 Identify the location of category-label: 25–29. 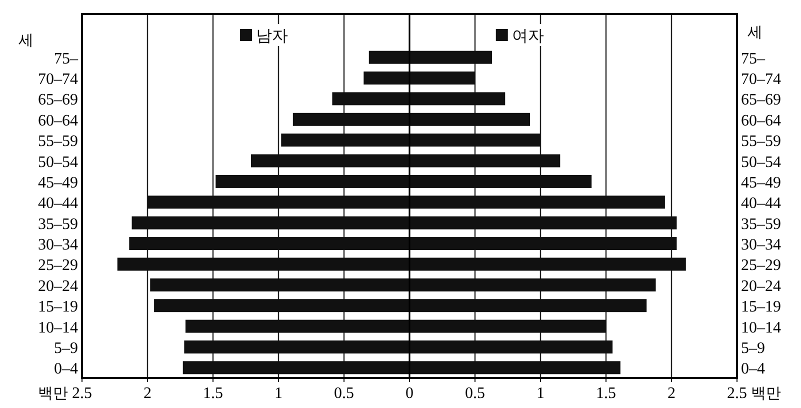
(761, 265).